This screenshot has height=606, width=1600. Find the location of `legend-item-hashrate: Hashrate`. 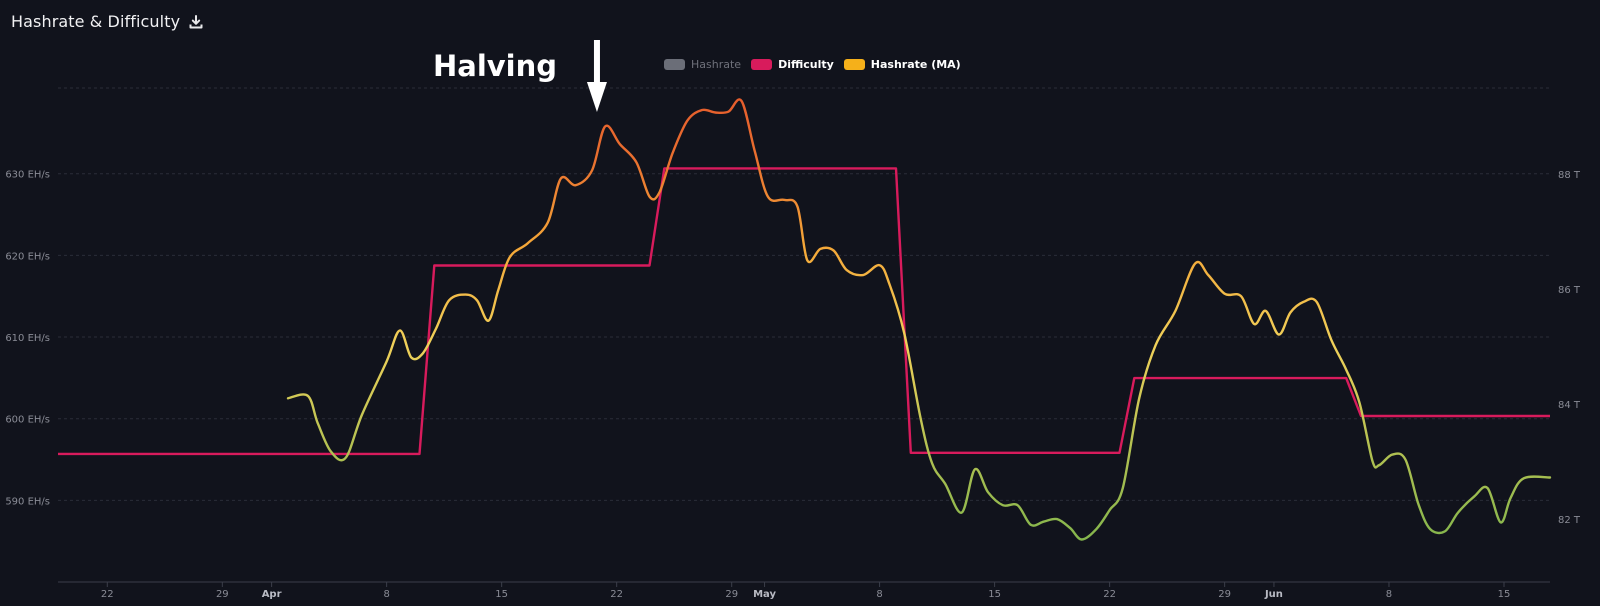

legend-item-hashrate: Hashrate is located at coordinates (702, 64).